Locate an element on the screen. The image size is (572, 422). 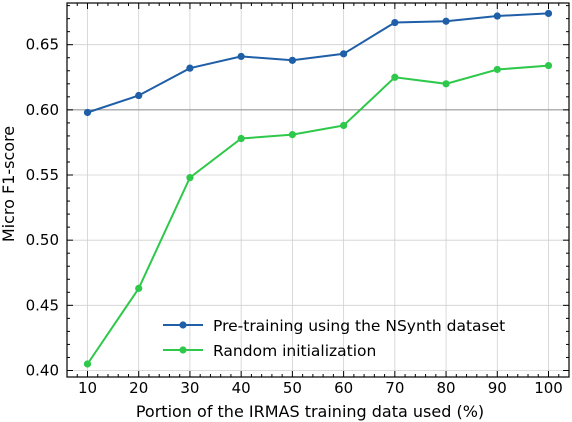
x-tick-label: 30 is located at coordinates (189, 388).